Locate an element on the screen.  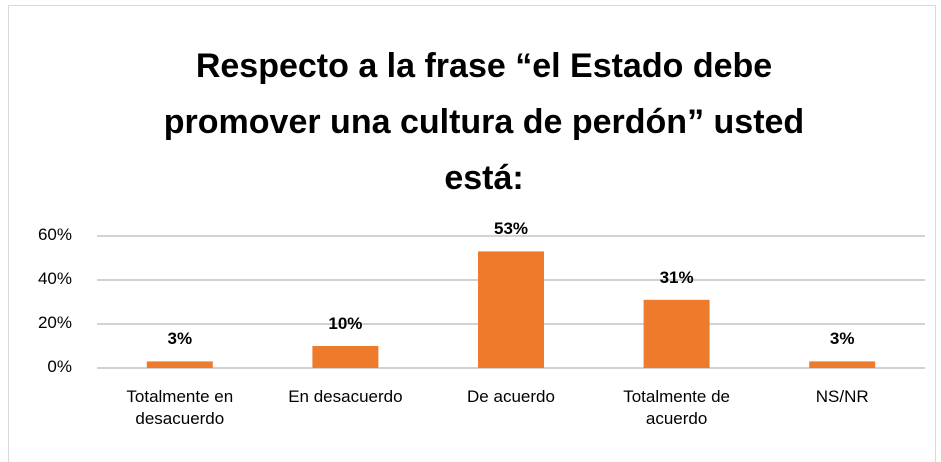
data-label: 53% is located at coordinates (511, 229).